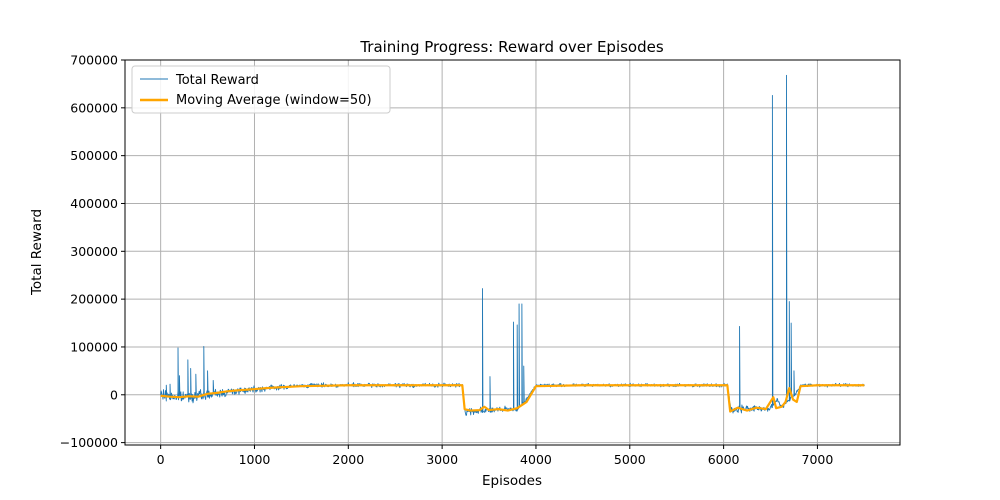 The height and width of the screenshot is (500, 1000). Describe the element at coordinates (161, 459) in the screenshot. I see `x-tick-label: 0` at that location.